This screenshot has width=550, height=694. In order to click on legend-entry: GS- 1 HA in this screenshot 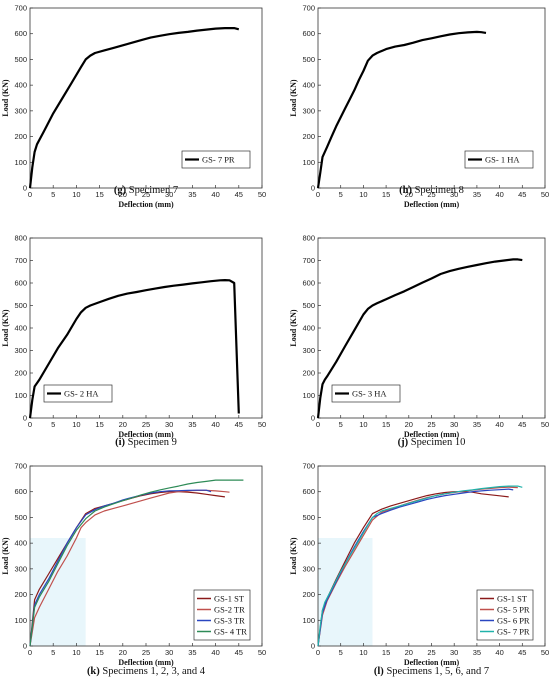, I will do `click(502, 160)`.